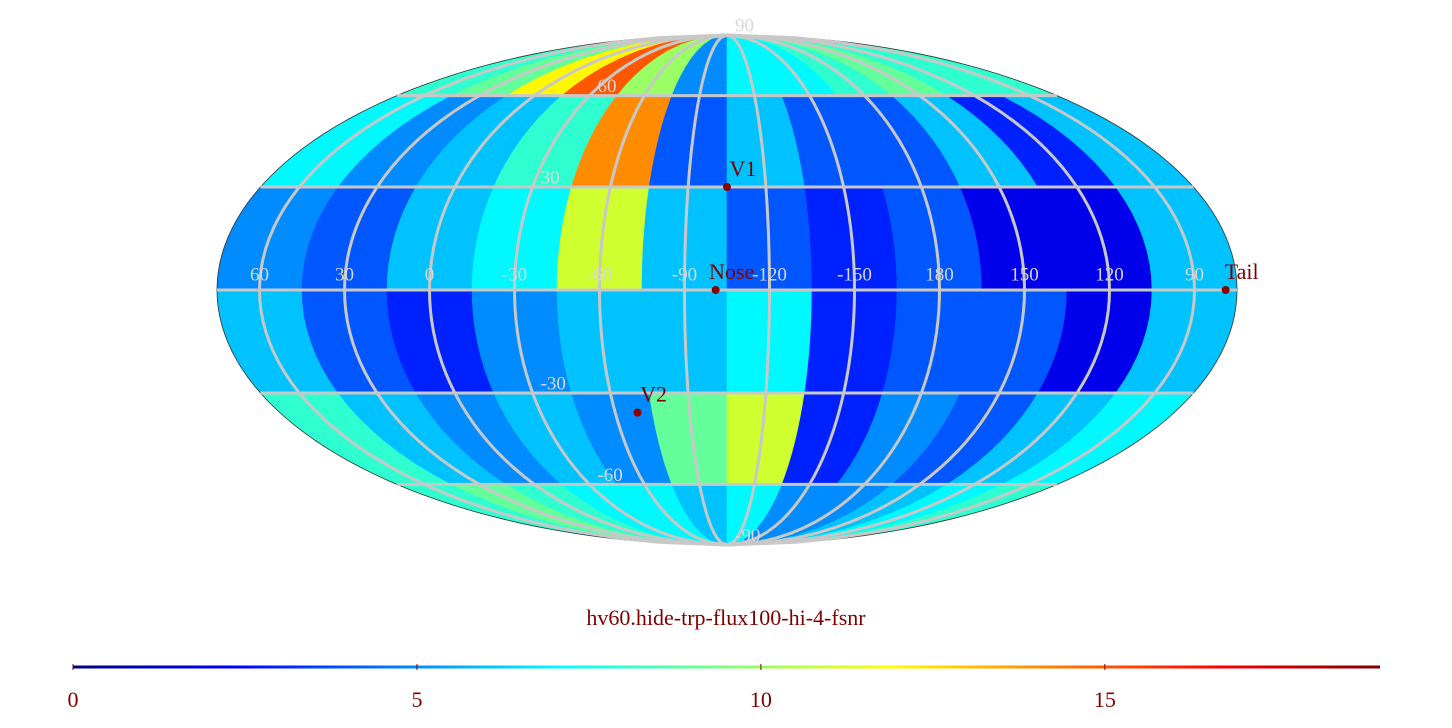  I want to click on colorbar-label: 10, so click(761, 699).